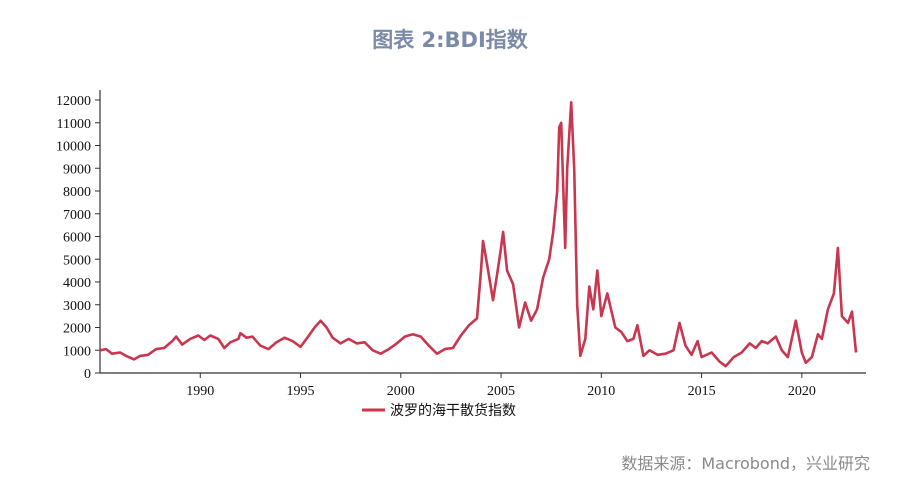 This screenshot has width=900, height=491. I want to click on y-tick-label: 5000, so click(77, 260).